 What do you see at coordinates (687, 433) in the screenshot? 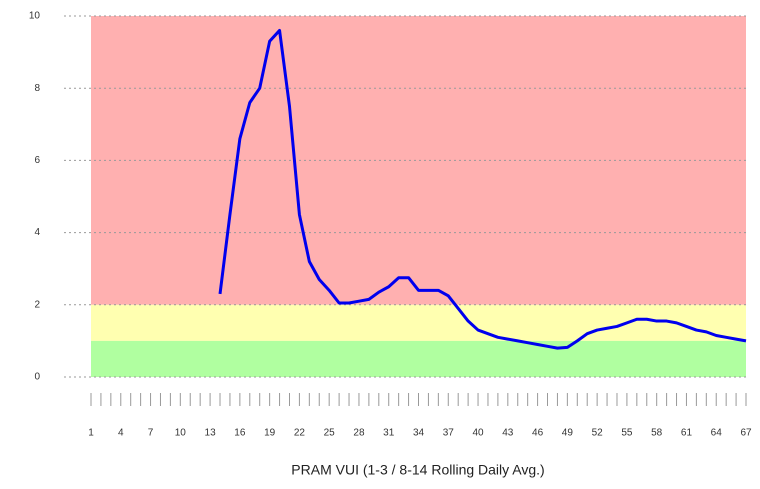
I see `x-tick-label: 61` at bounding box center [687, 433].